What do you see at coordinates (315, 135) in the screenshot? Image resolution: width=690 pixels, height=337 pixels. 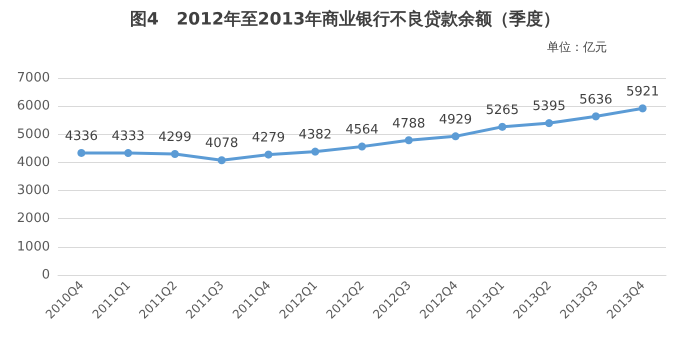 I see `data-label: 4382` at bounding box center [315, 135].